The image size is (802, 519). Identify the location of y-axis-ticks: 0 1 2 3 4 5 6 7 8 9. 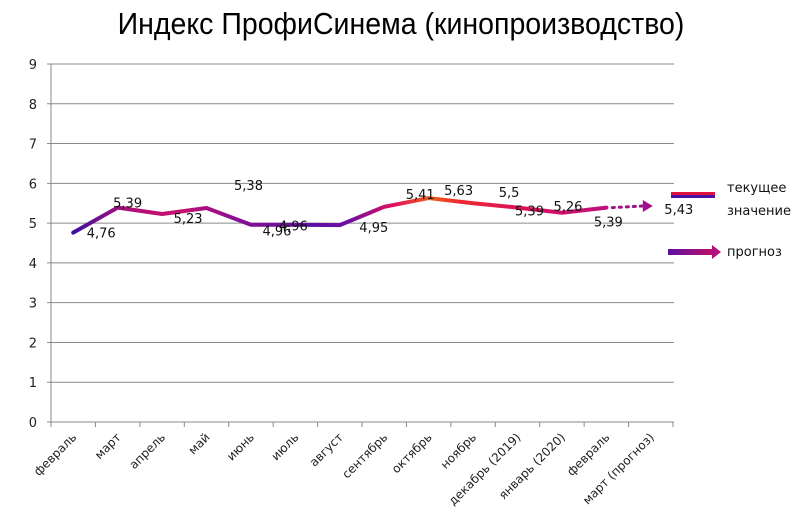
(33, 244).